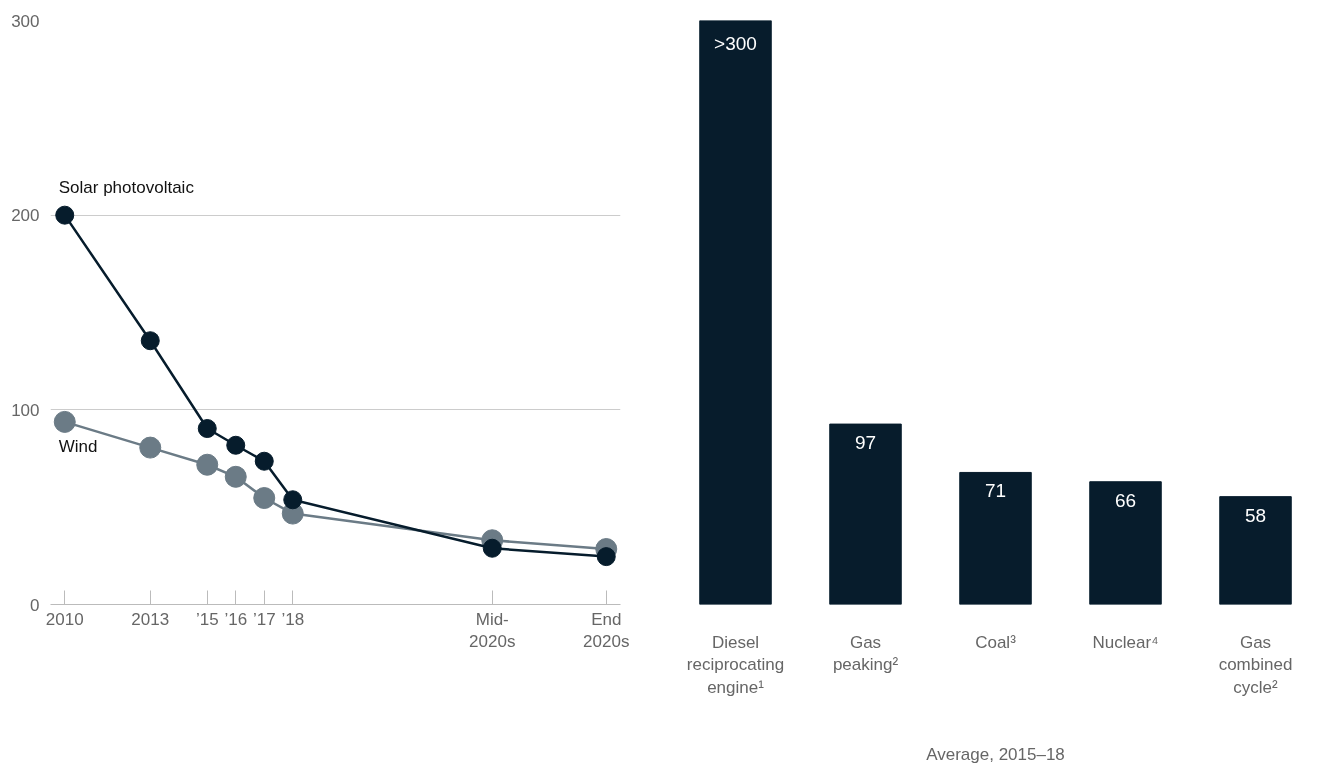 This screenshot has height=767, width=1343. Describe the element at coordinates (865, 443) in the screenshot. I see `data-label: 97` at that location.